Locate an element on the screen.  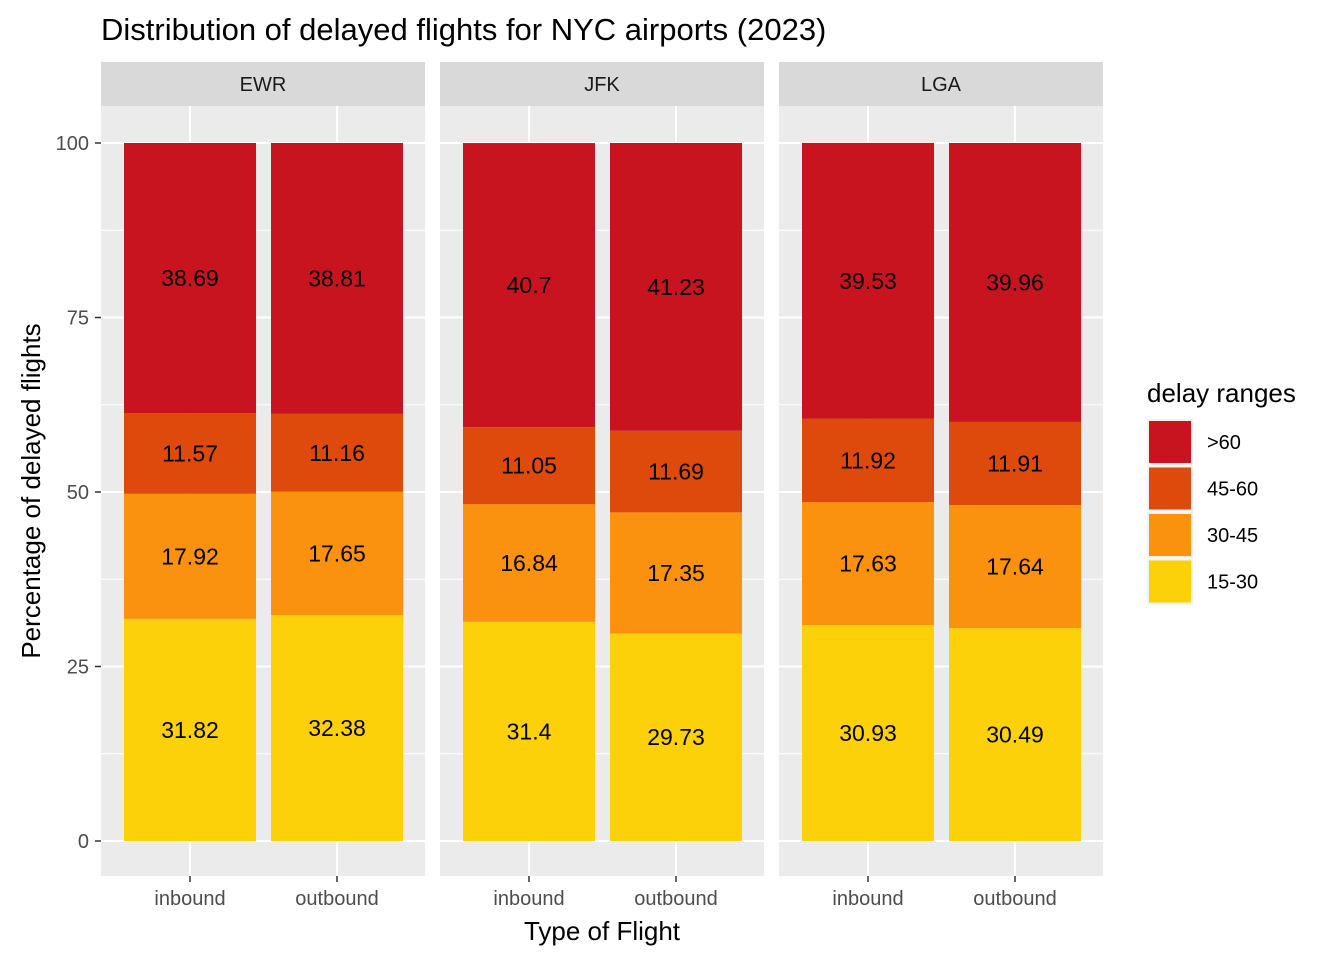
data-label: 11.69 is located at coordinates (676, 472).